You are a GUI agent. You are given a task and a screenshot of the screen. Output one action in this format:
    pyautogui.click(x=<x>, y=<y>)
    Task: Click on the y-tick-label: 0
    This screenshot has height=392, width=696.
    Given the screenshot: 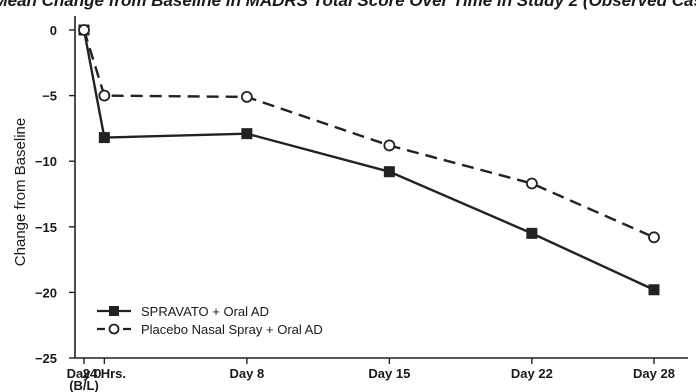 What is the action you would take?
    pyautogui.click(x=53, y=30)
    